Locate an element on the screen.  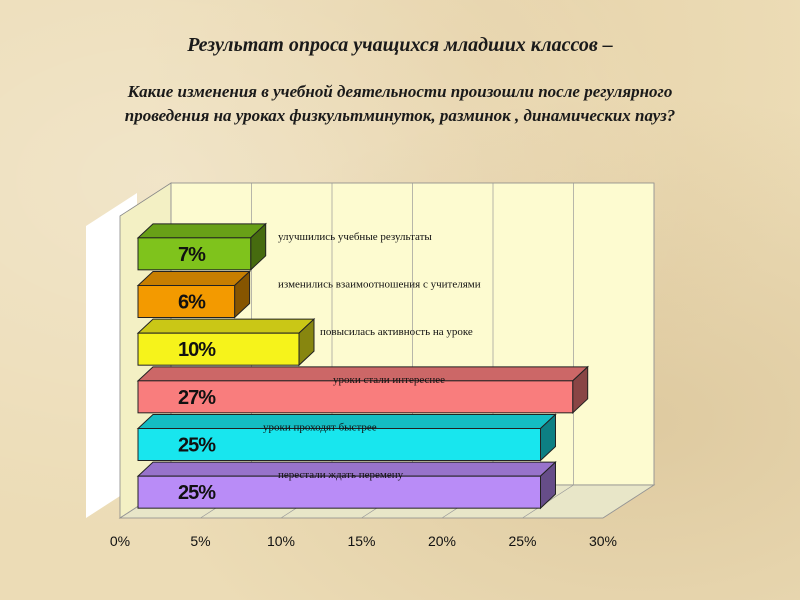
bar-category-label: улучшились учебные результаты is located at coordinates (355, 237).